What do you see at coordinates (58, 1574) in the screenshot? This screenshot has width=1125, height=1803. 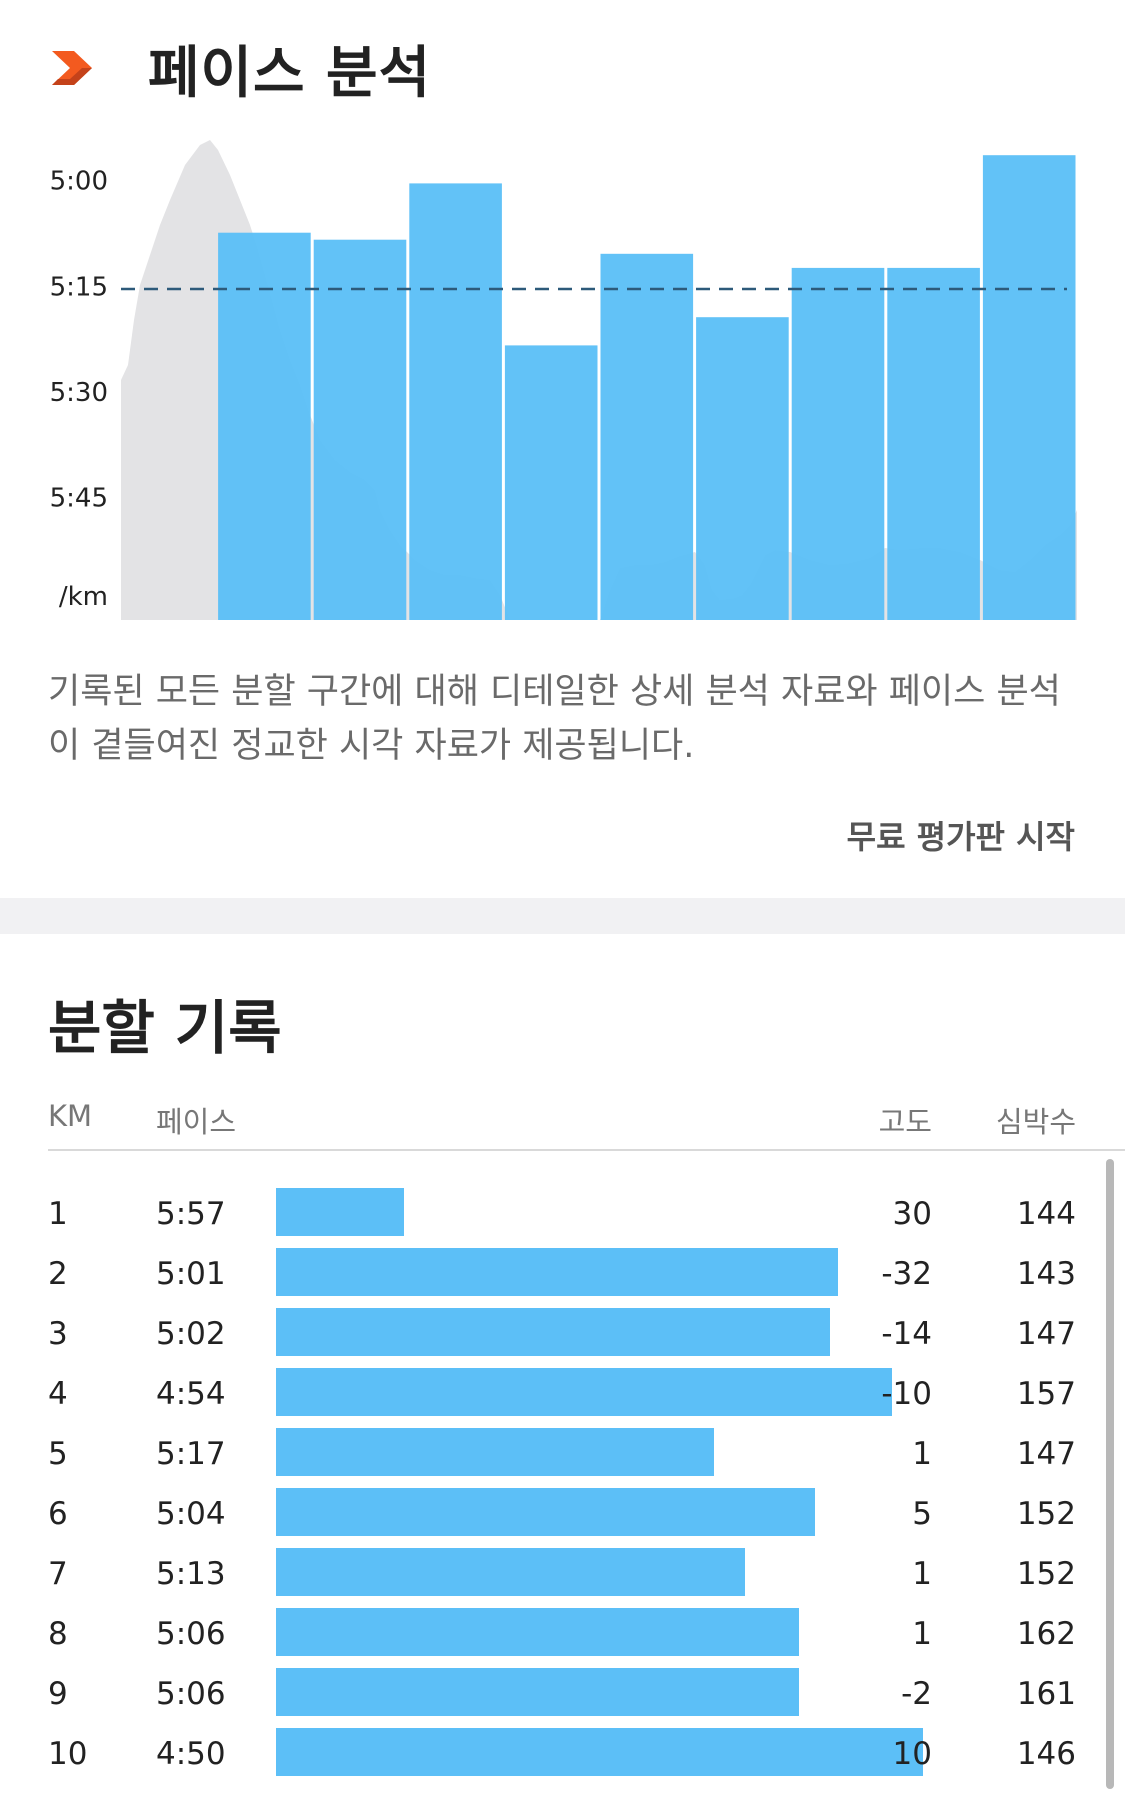 I see `split-km: 7` at bounding box center [58, 1574].